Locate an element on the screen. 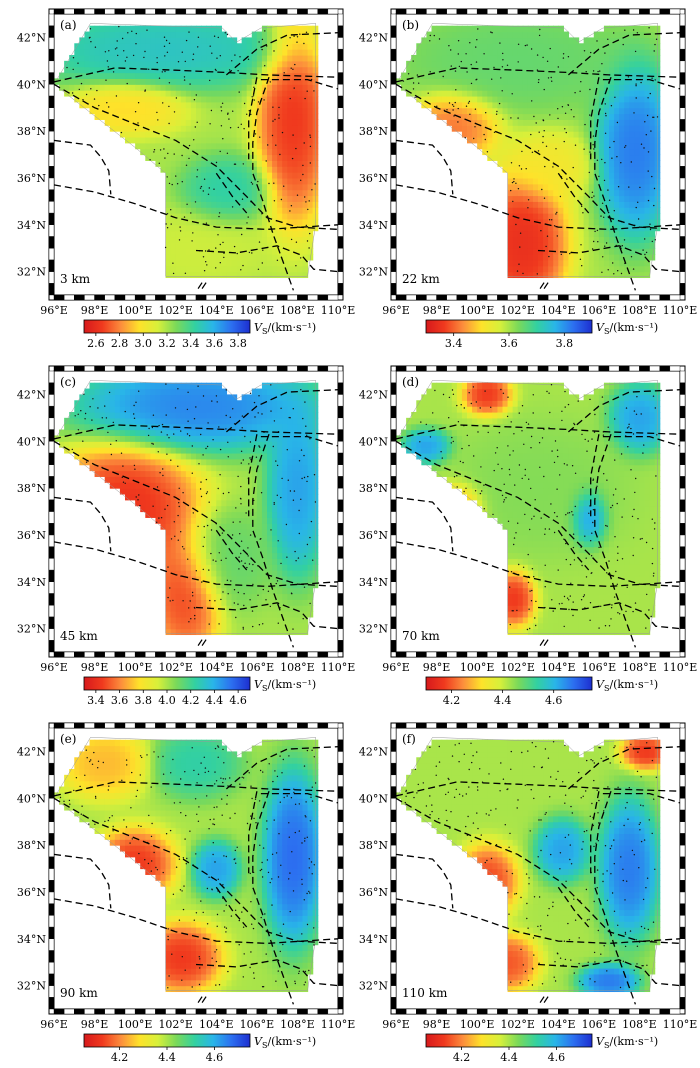  depth-label: 45 km is located at coordinates (79, 636).